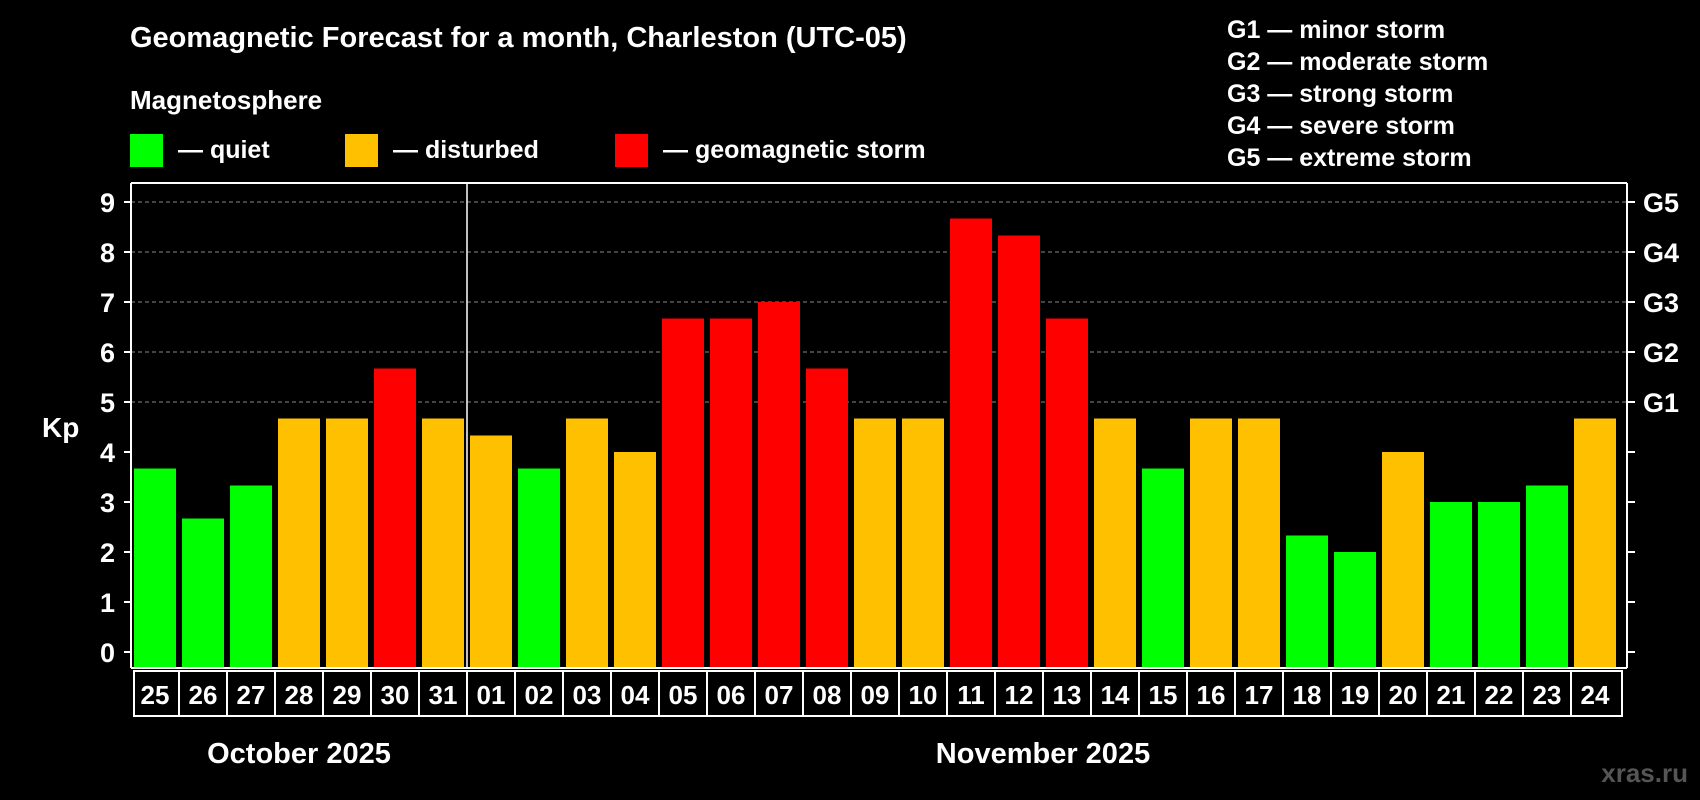 The height and width of the screenshot is (800, 1700). What do you see at coordinates (107, 503) in the screenshot?
I see `y-tick-label-3: 3` at bounding box center [107, 503].